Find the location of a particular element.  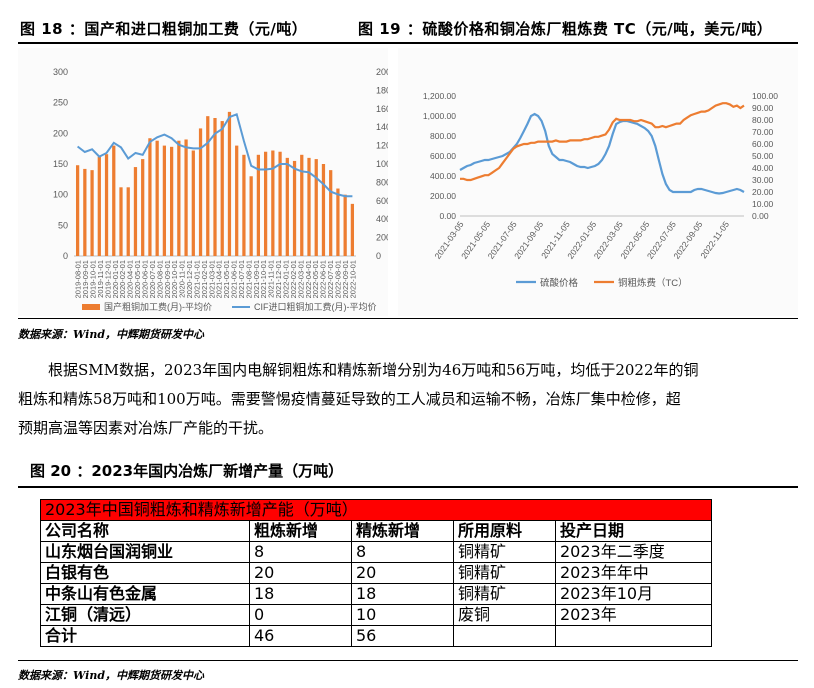

cell: 2023年二季度 is located at coordinates (633, 552).